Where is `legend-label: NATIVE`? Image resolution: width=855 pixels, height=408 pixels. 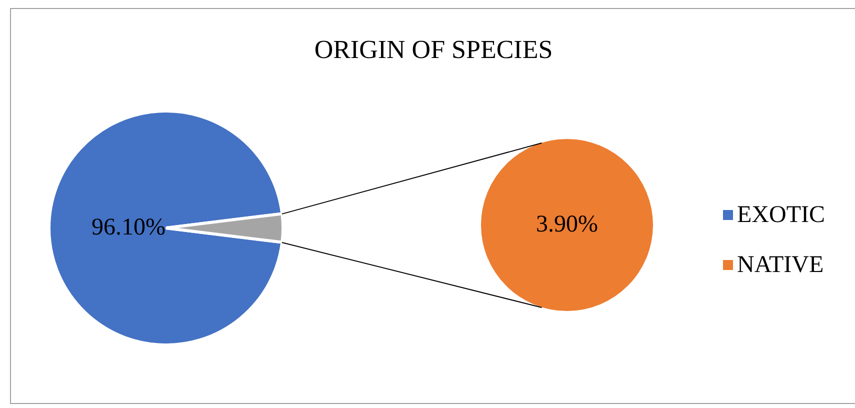
legend-label: NATIVE is located at coordinates (780, 265).